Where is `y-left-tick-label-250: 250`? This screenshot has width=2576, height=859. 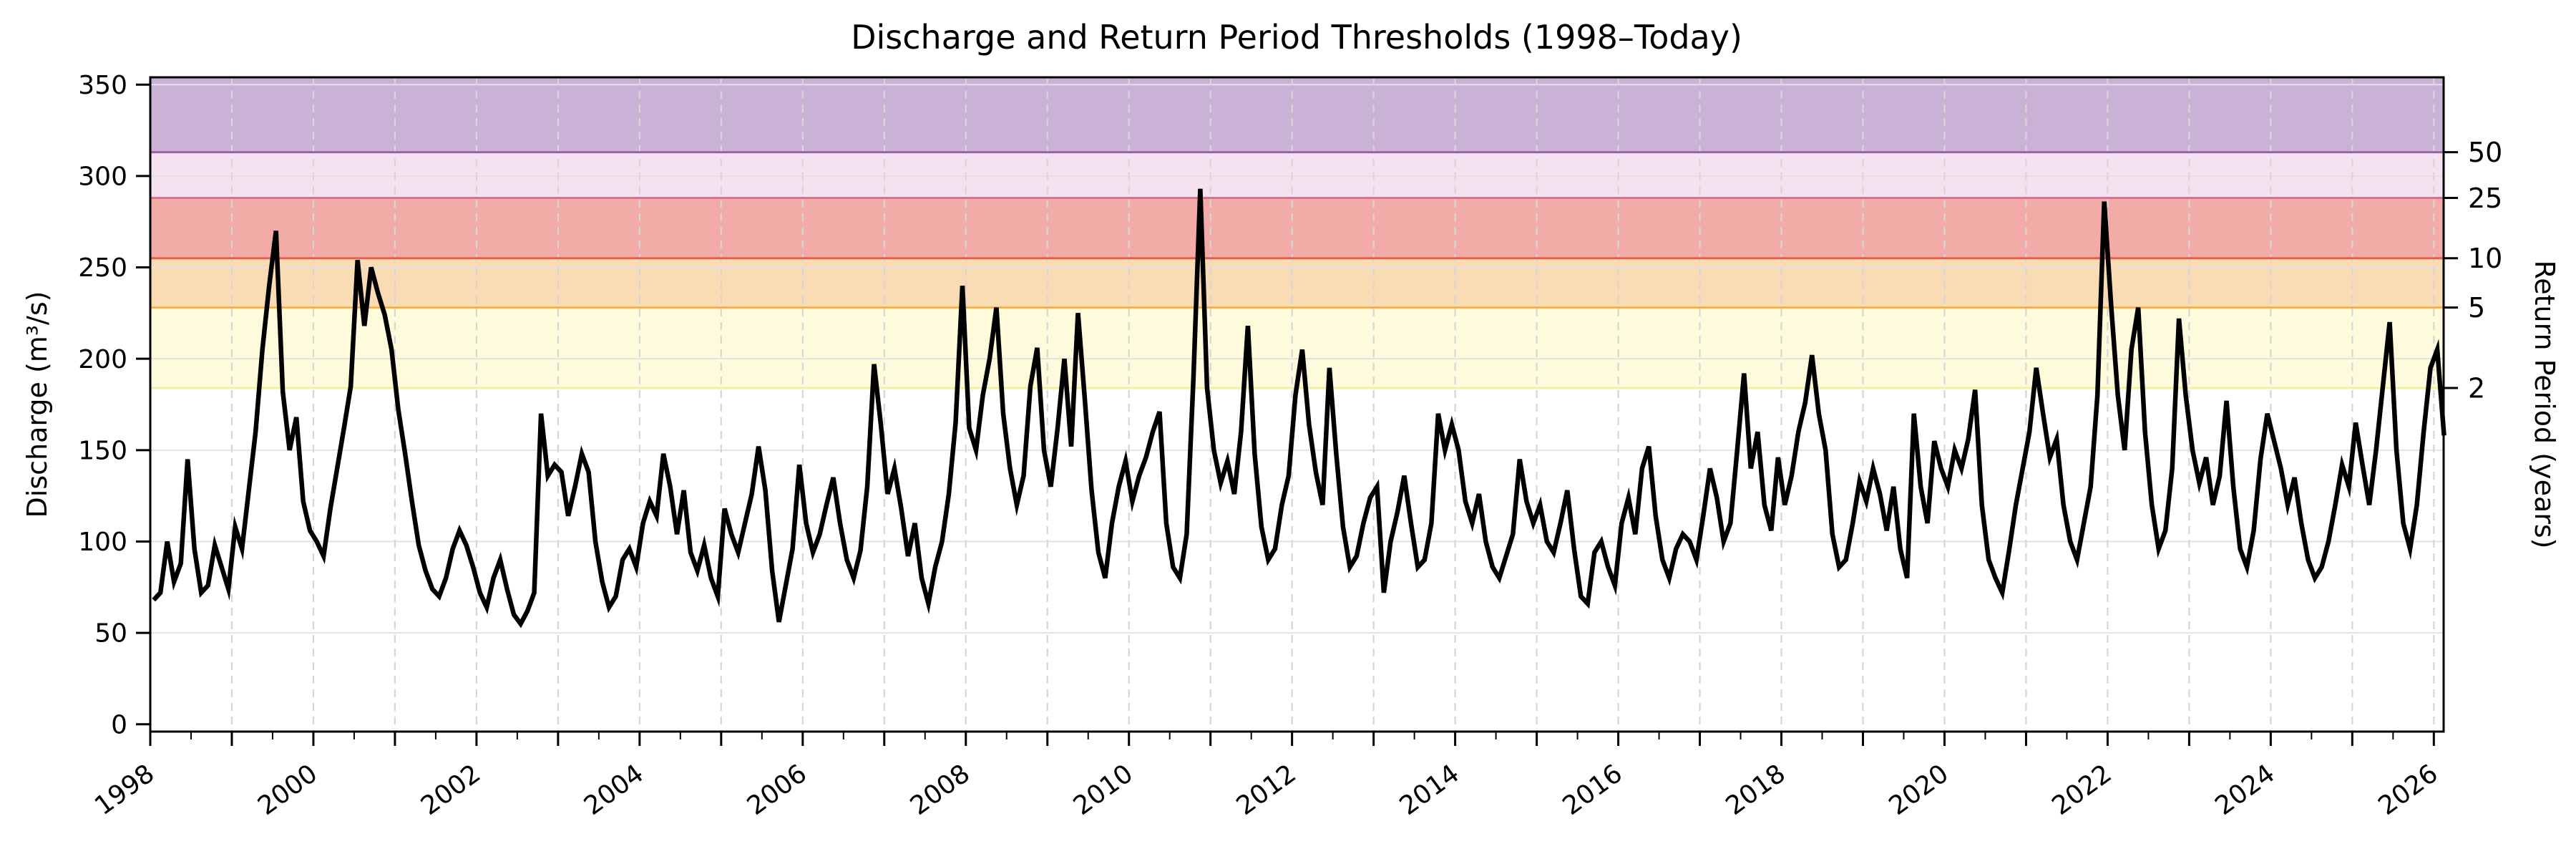
y-left-tick-label-250: 250 is located at coordinates (102, 268).